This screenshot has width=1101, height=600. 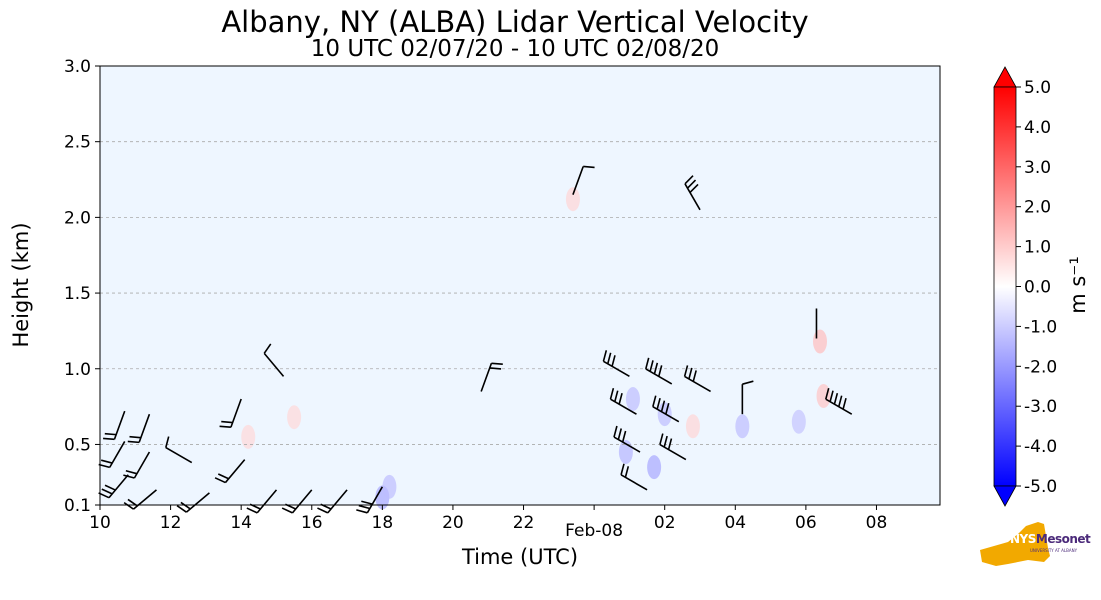 I want to click on colorbar-tick-label: -3.0, so click(x=1040, y=407).